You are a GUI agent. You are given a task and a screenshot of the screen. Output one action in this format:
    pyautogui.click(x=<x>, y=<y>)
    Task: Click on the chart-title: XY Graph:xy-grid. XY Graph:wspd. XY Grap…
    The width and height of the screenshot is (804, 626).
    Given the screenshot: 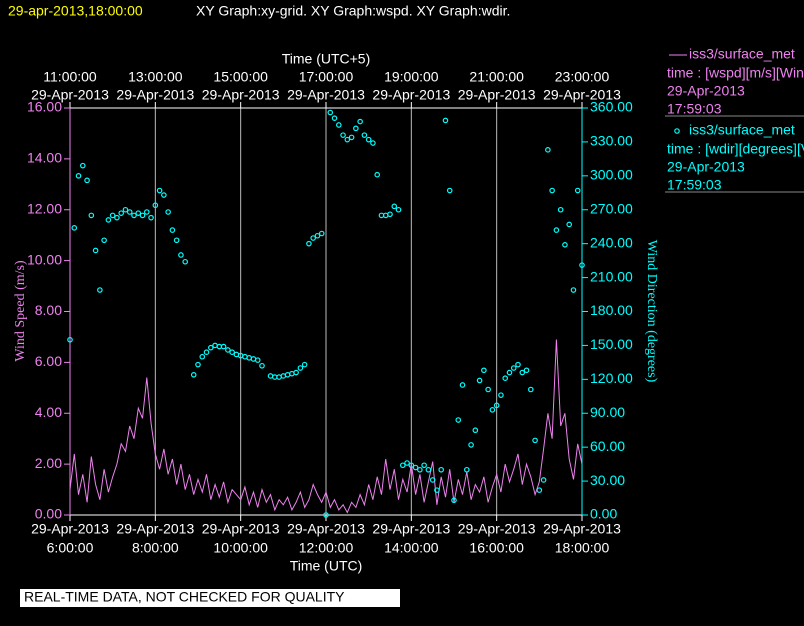 What is the action you would take?
    pyautogui.click(x=353, y=11)
    